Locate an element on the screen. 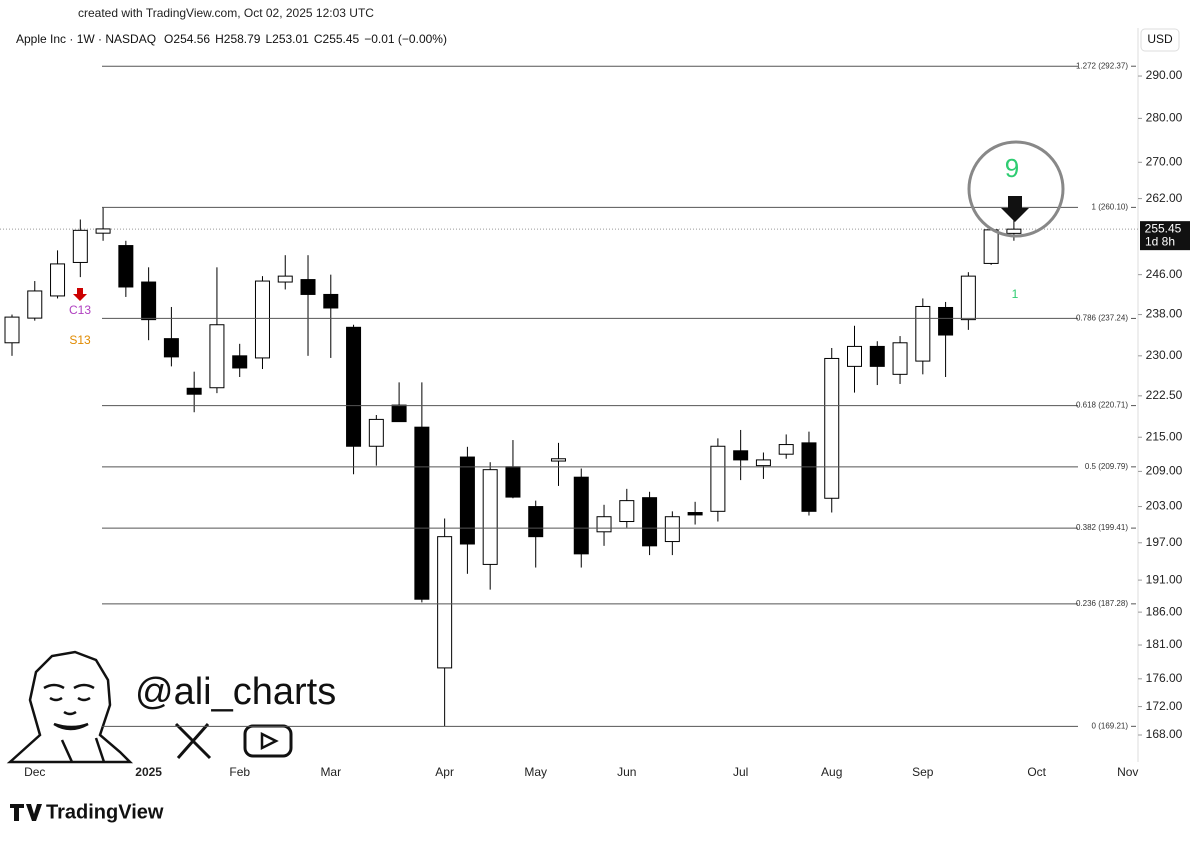  x-tick-label: Aug is located at coordinates (831, 772).